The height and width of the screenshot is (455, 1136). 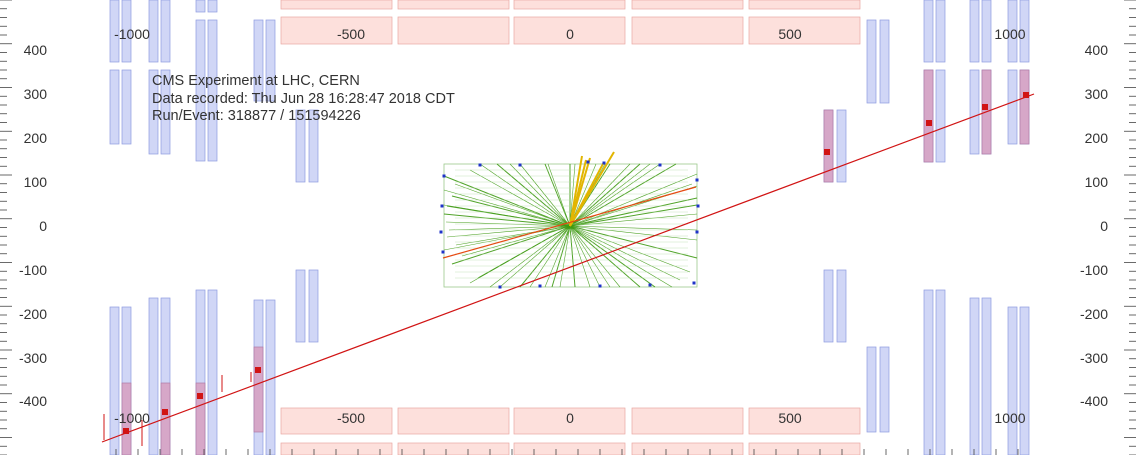 What do you see at coordinates (1094, 358) in the screenshot?
I see `y-axis-label-right: -300` at bounding box center [1094, 358].